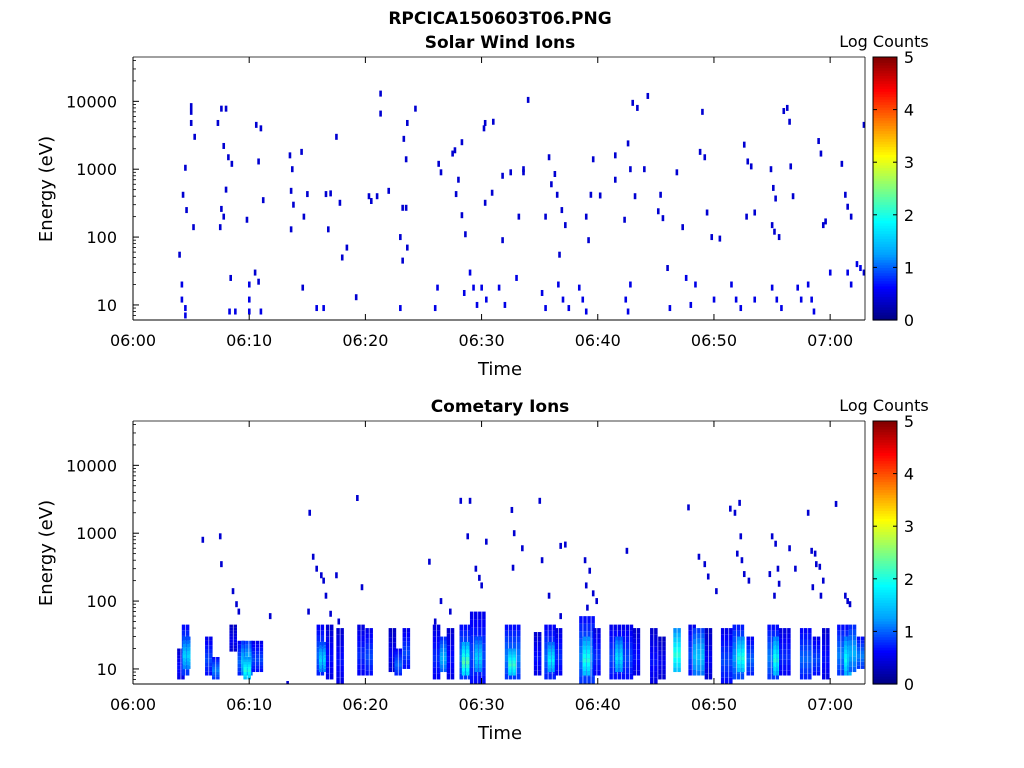 Image resolution: width=1024 pixels, height=768 pixels. I want to click on colorbar-tick-label: 3, so click(909, 526).